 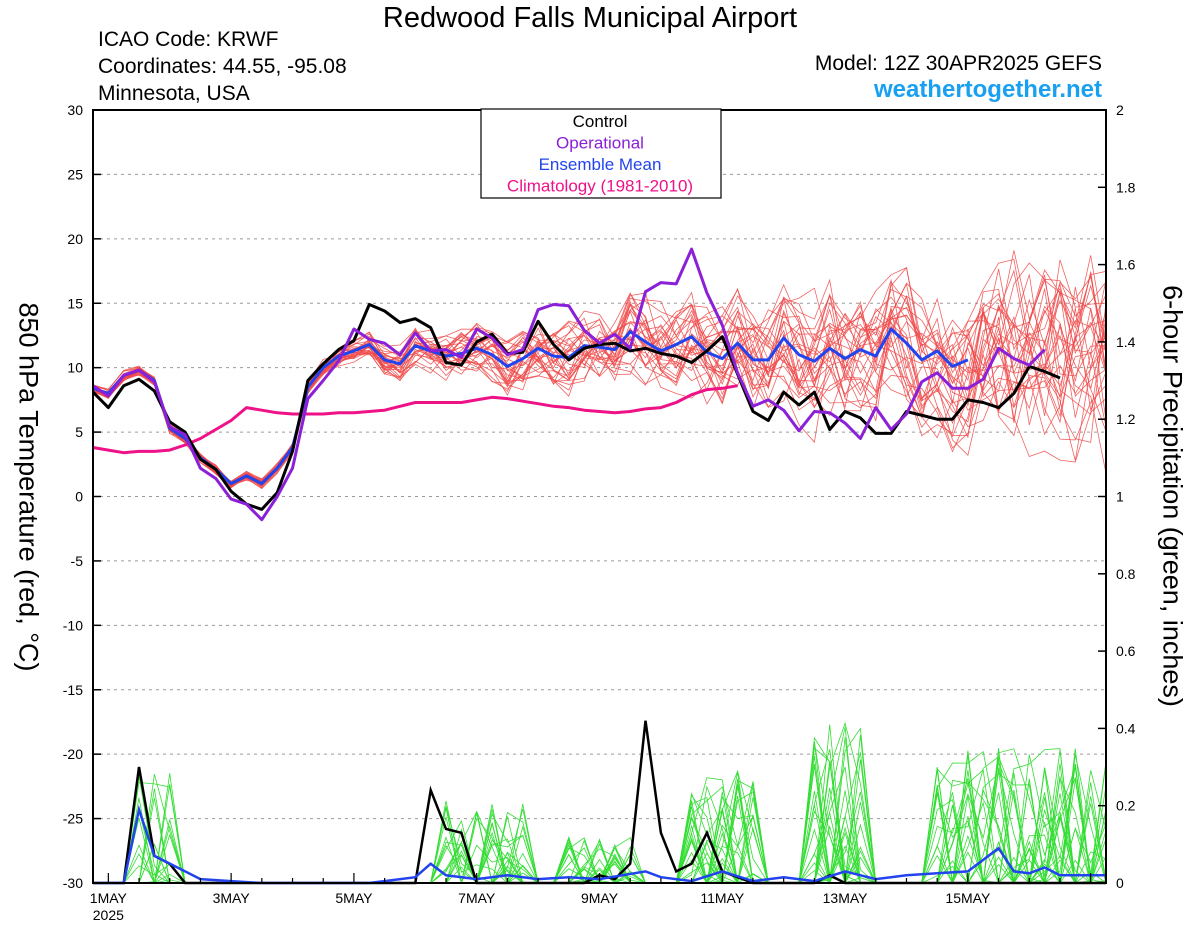 I want to click on y-tick-label-right: 1, so click(x=1120, y=497).